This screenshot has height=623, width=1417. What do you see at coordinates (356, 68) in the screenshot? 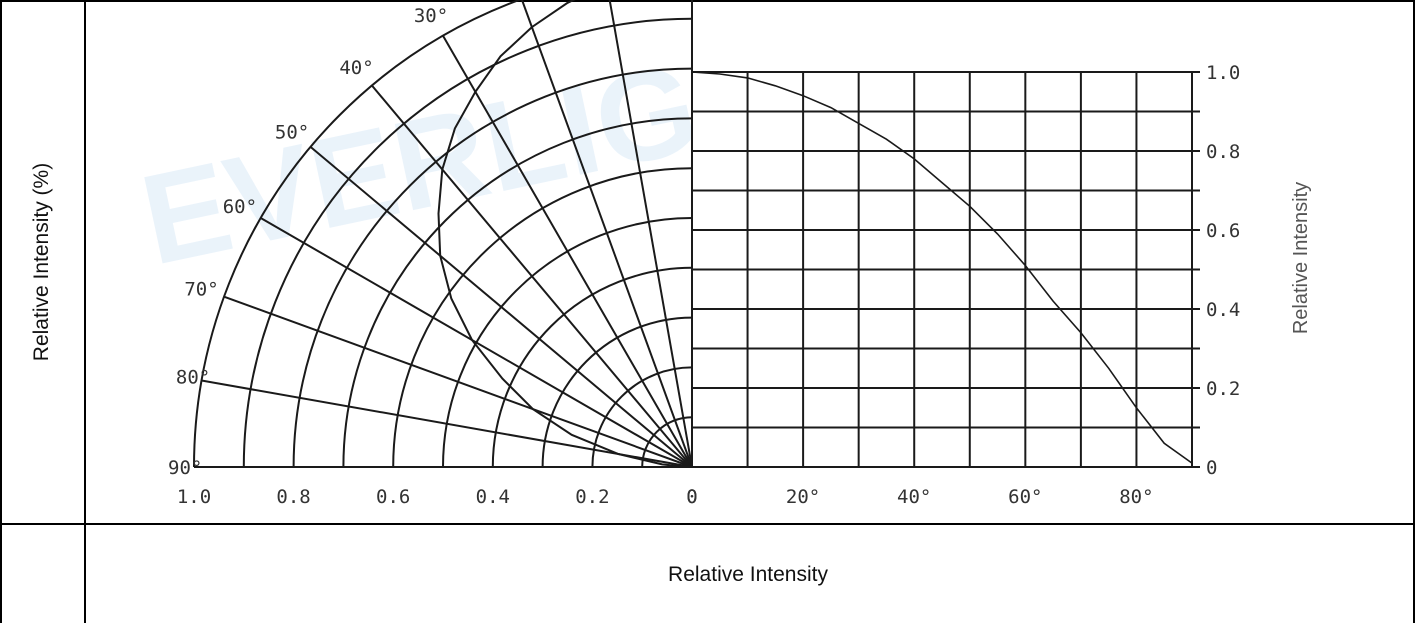
I see `polar-angle-tick-label: 40°` at bounding box center [356, 68].